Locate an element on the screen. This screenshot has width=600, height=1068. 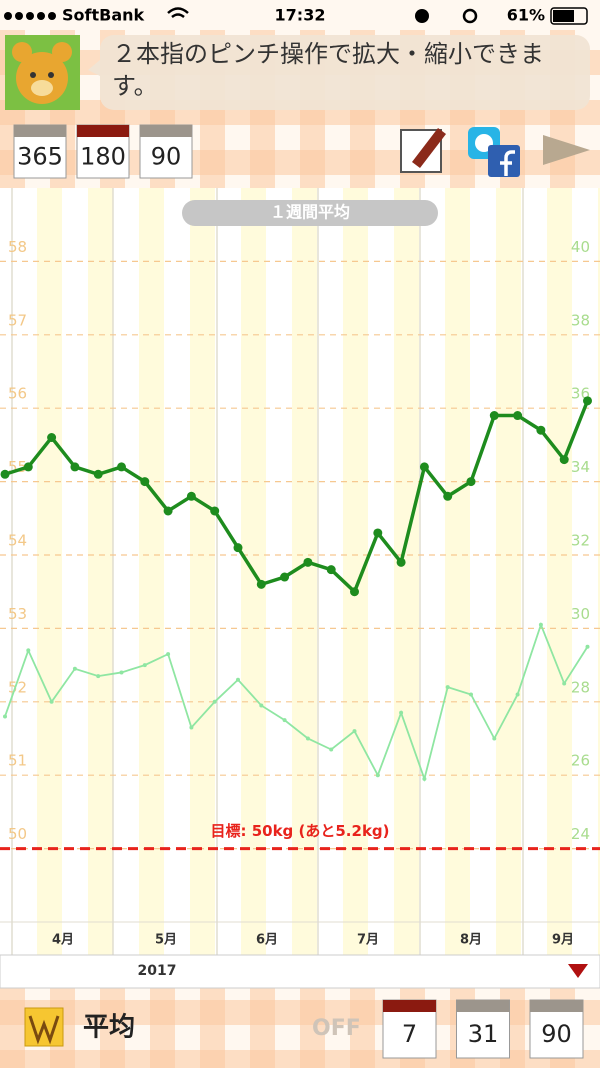
y2-tick-label: 32 is located at coordinates (580, 541).